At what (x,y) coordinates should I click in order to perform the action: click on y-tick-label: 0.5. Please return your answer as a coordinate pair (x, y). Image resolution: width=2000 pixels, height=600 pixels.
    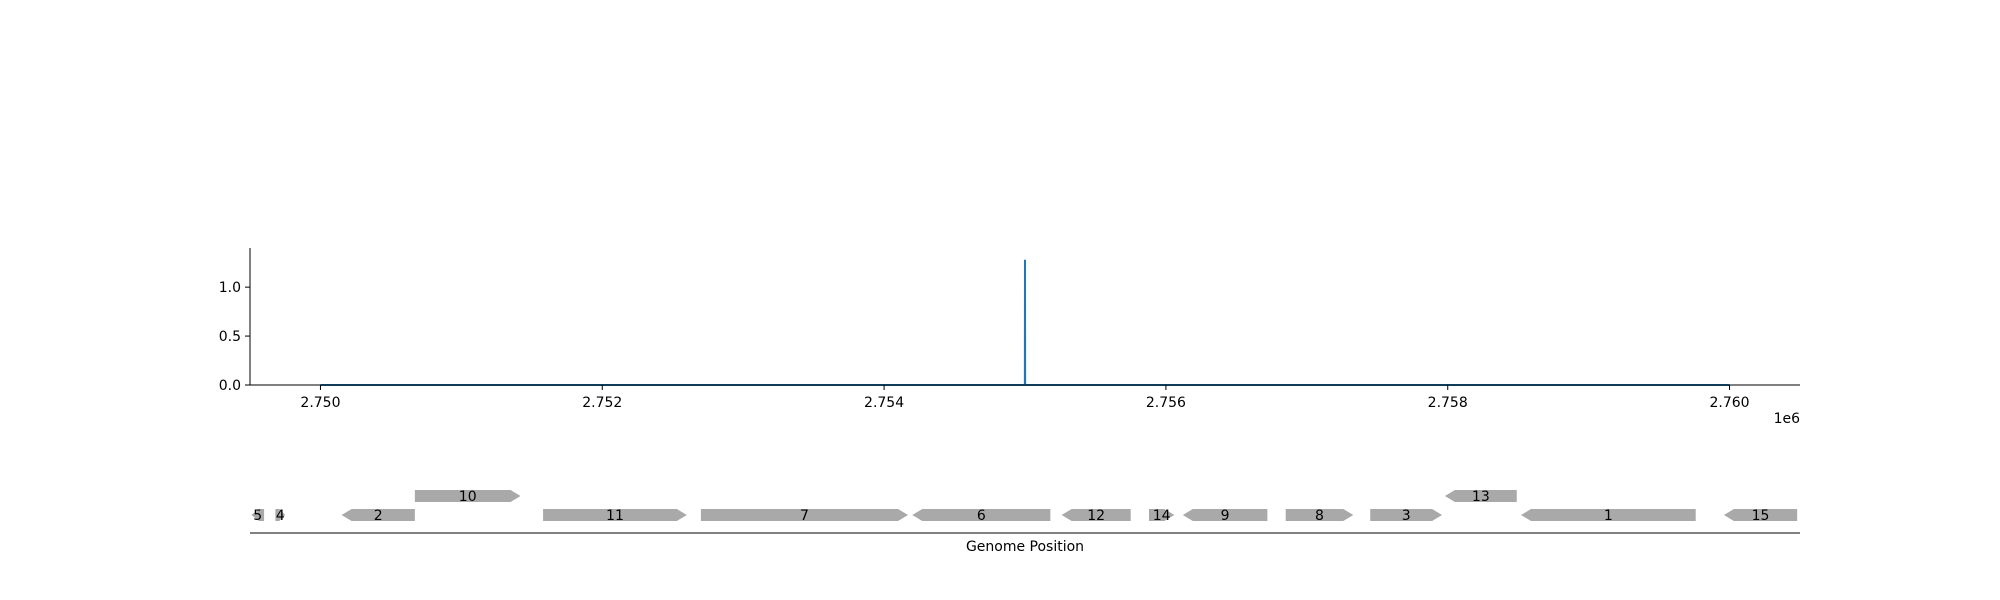
    Looking at the image, I should click on (230, 337).